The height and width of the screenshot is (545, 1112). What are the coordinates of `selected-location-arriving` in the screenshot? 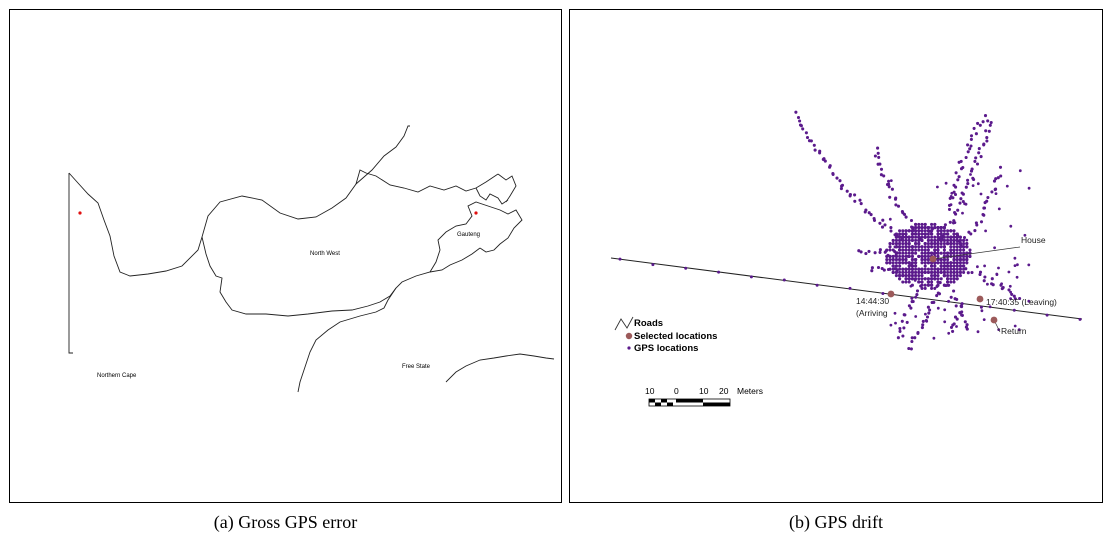 It's located at (891, 294).